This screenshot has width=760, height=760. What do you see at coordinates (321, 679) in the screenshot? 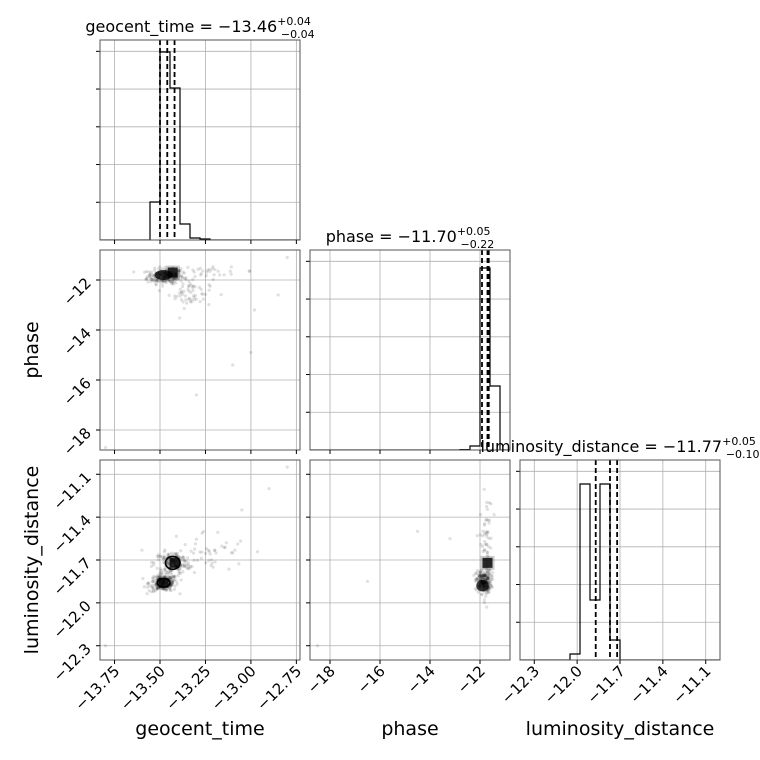
I see `x-tick-label: −18` at bounding box center [321, 679].